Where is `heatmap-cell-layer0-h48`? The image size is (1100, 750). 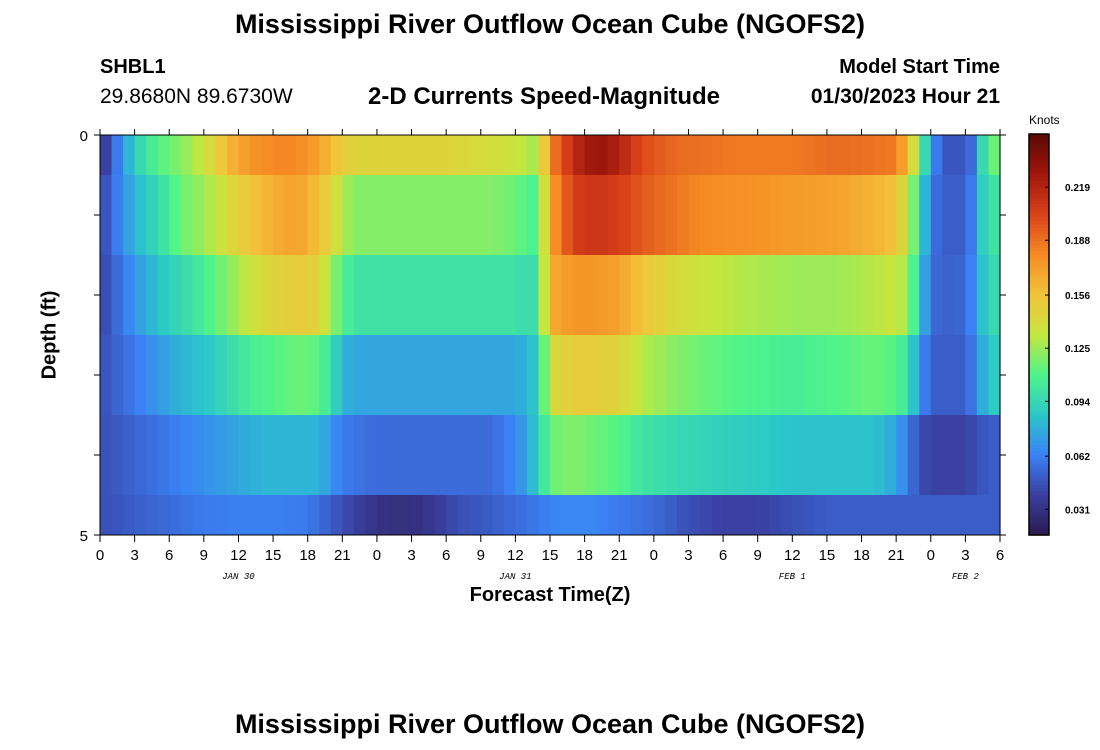 heatmap-cell-layer0-h48 is located at coordinates (659, 155).